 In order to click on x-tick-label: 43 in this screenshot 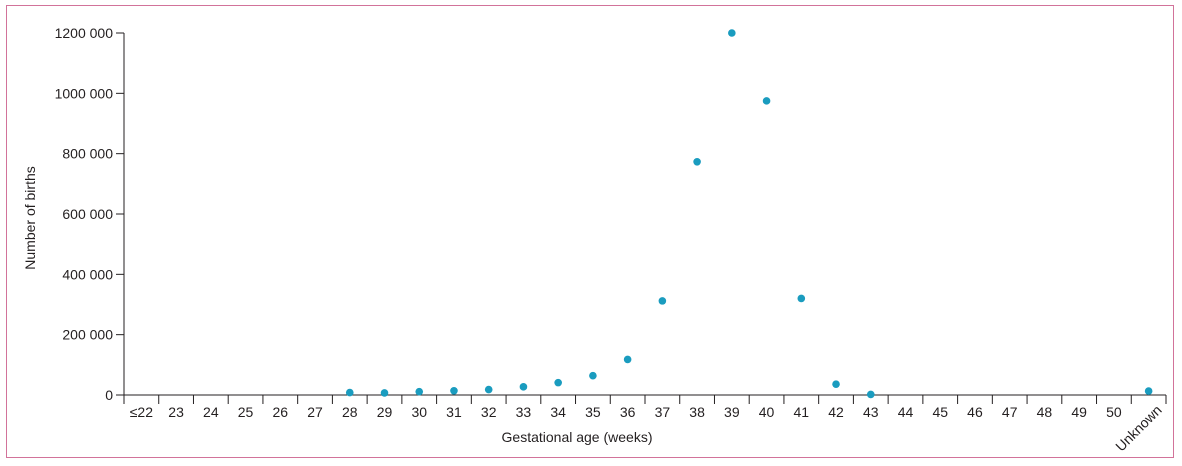, I will do `click(871, 412)`.